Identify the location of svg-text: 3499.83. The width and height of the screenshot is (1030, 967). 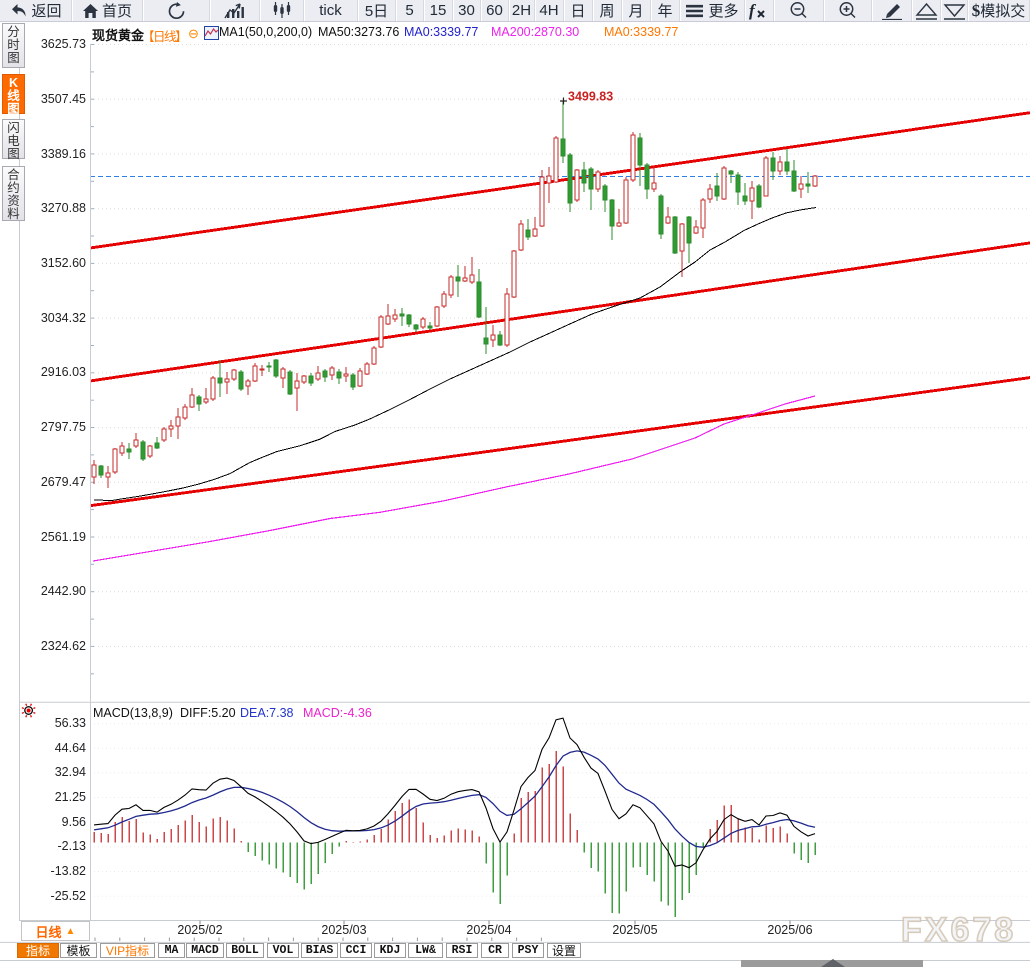
(590, 97).